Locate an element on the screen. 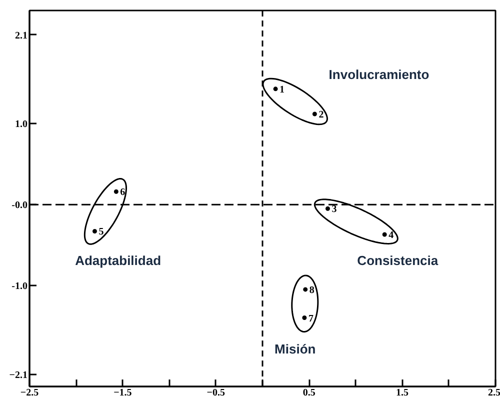 This screenshot has height=418, width=500. x-tick-label: 1.5 is located at coordinates (402, 393).